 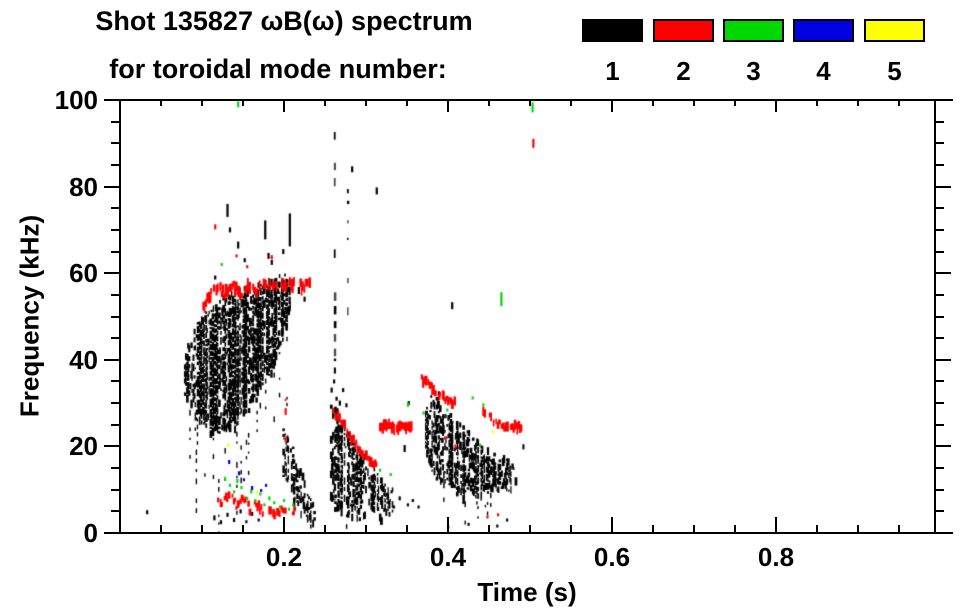 What do you see at coordinates (894, 71) in the screenshot?
I see `legend-label-mode-5: 5` at bounding box center [894, 71].